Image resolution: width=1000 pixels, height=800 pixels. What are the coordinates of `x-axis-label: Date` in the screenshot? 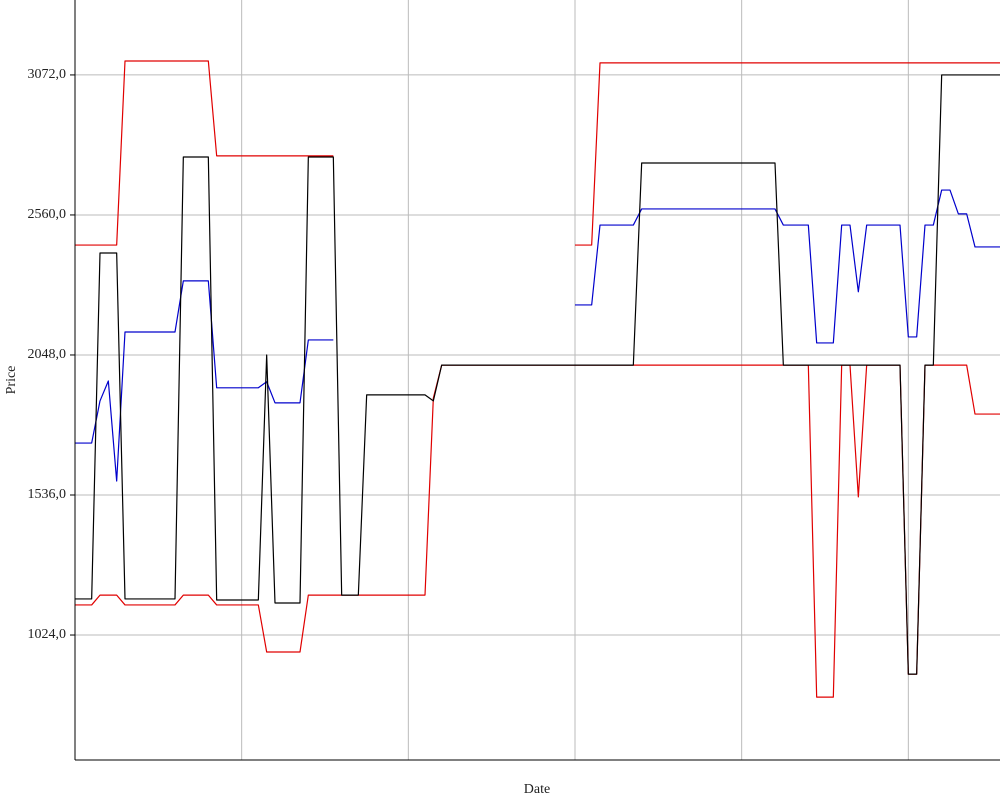 It's located at (537, 789).